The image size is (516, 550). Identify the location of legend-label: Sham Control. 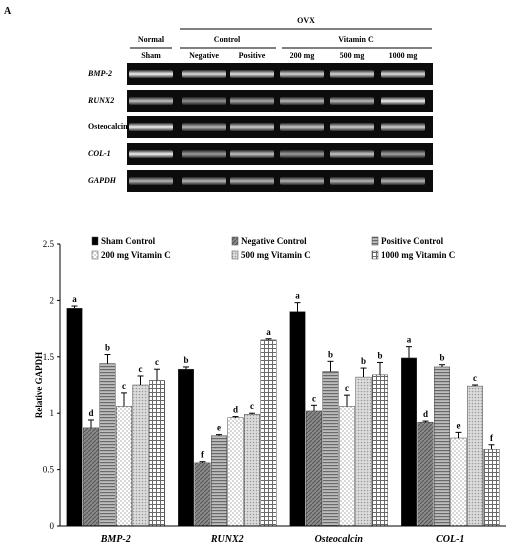
(128, 241).